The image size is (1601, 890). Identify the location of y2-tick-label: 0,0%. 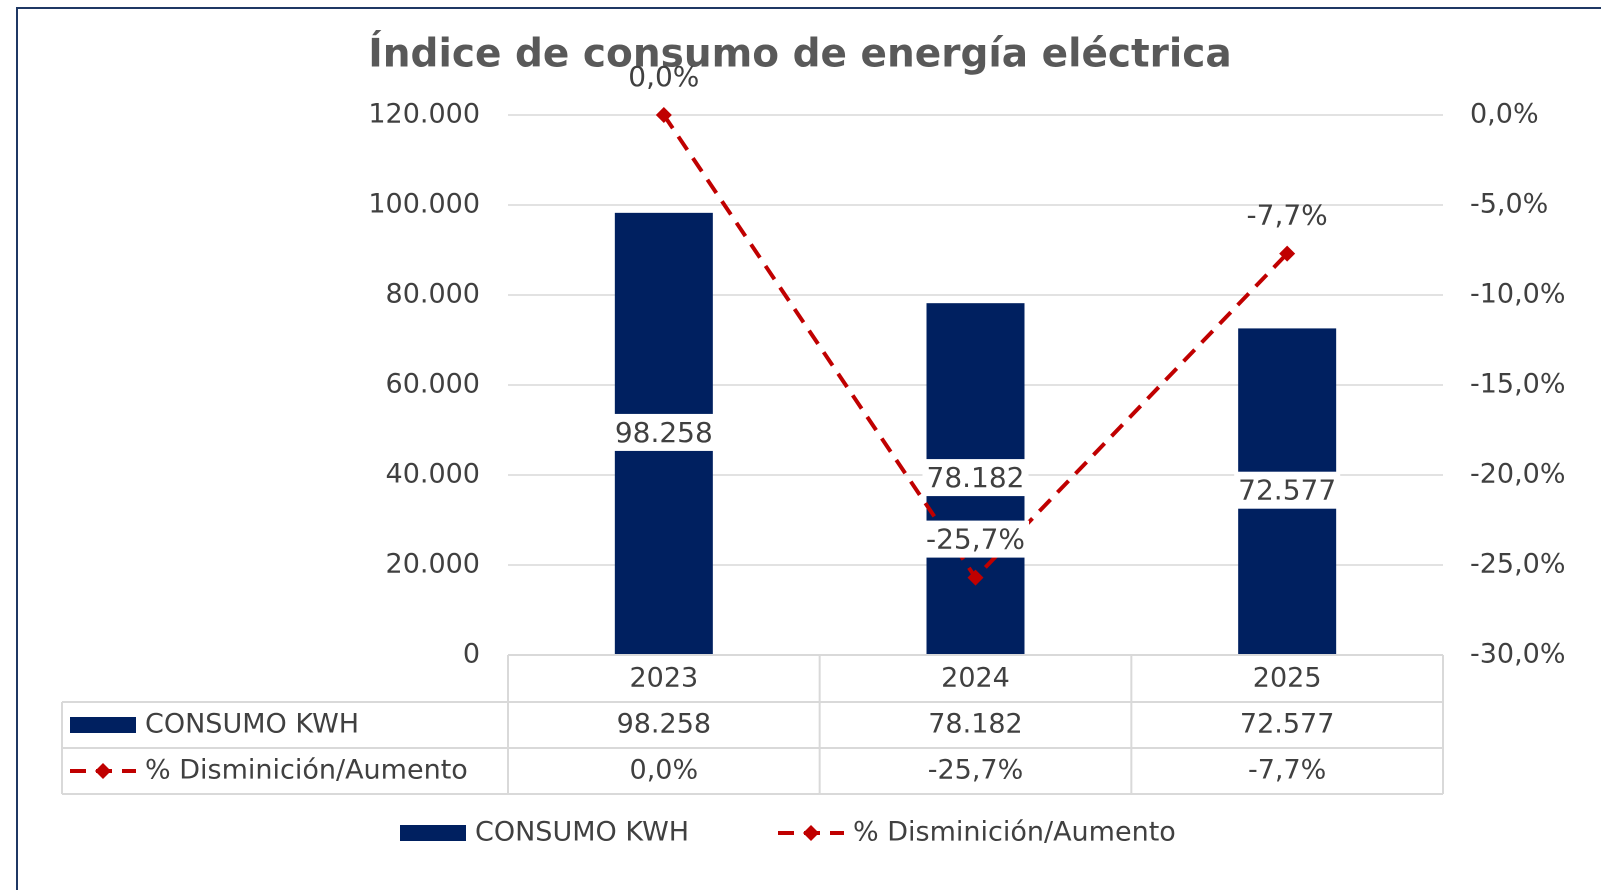
(1504, 114).